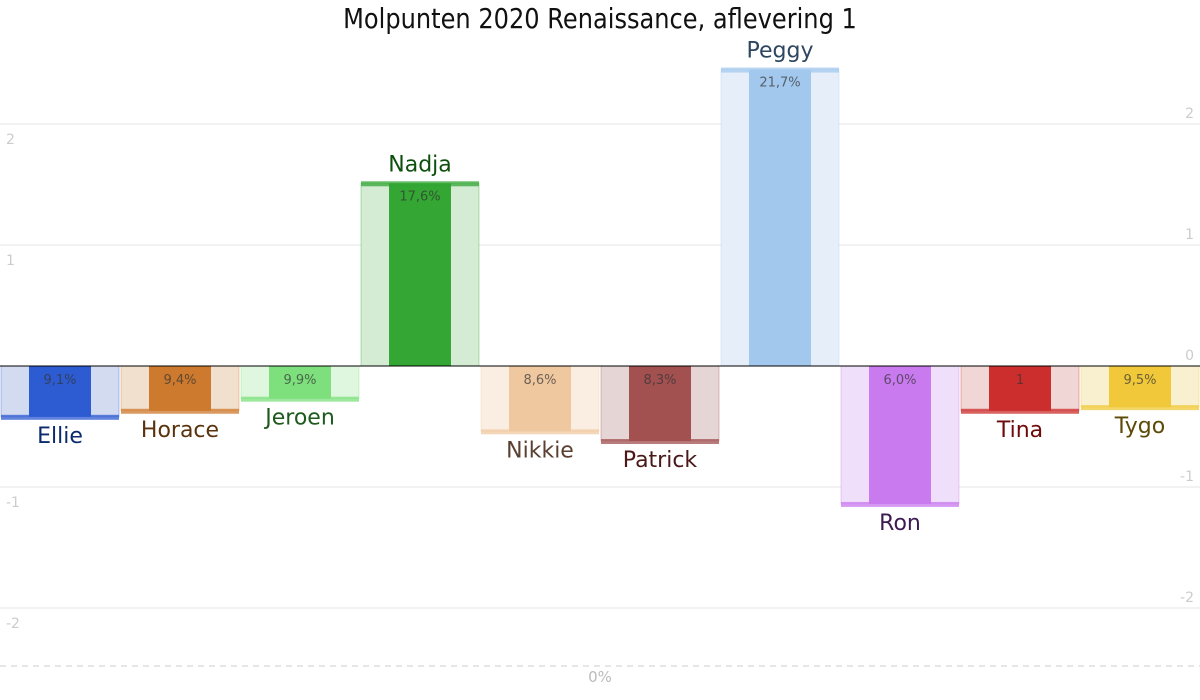 The image size is (1200, 700). I want to click on category-label: Patrick, so click(660, 460).